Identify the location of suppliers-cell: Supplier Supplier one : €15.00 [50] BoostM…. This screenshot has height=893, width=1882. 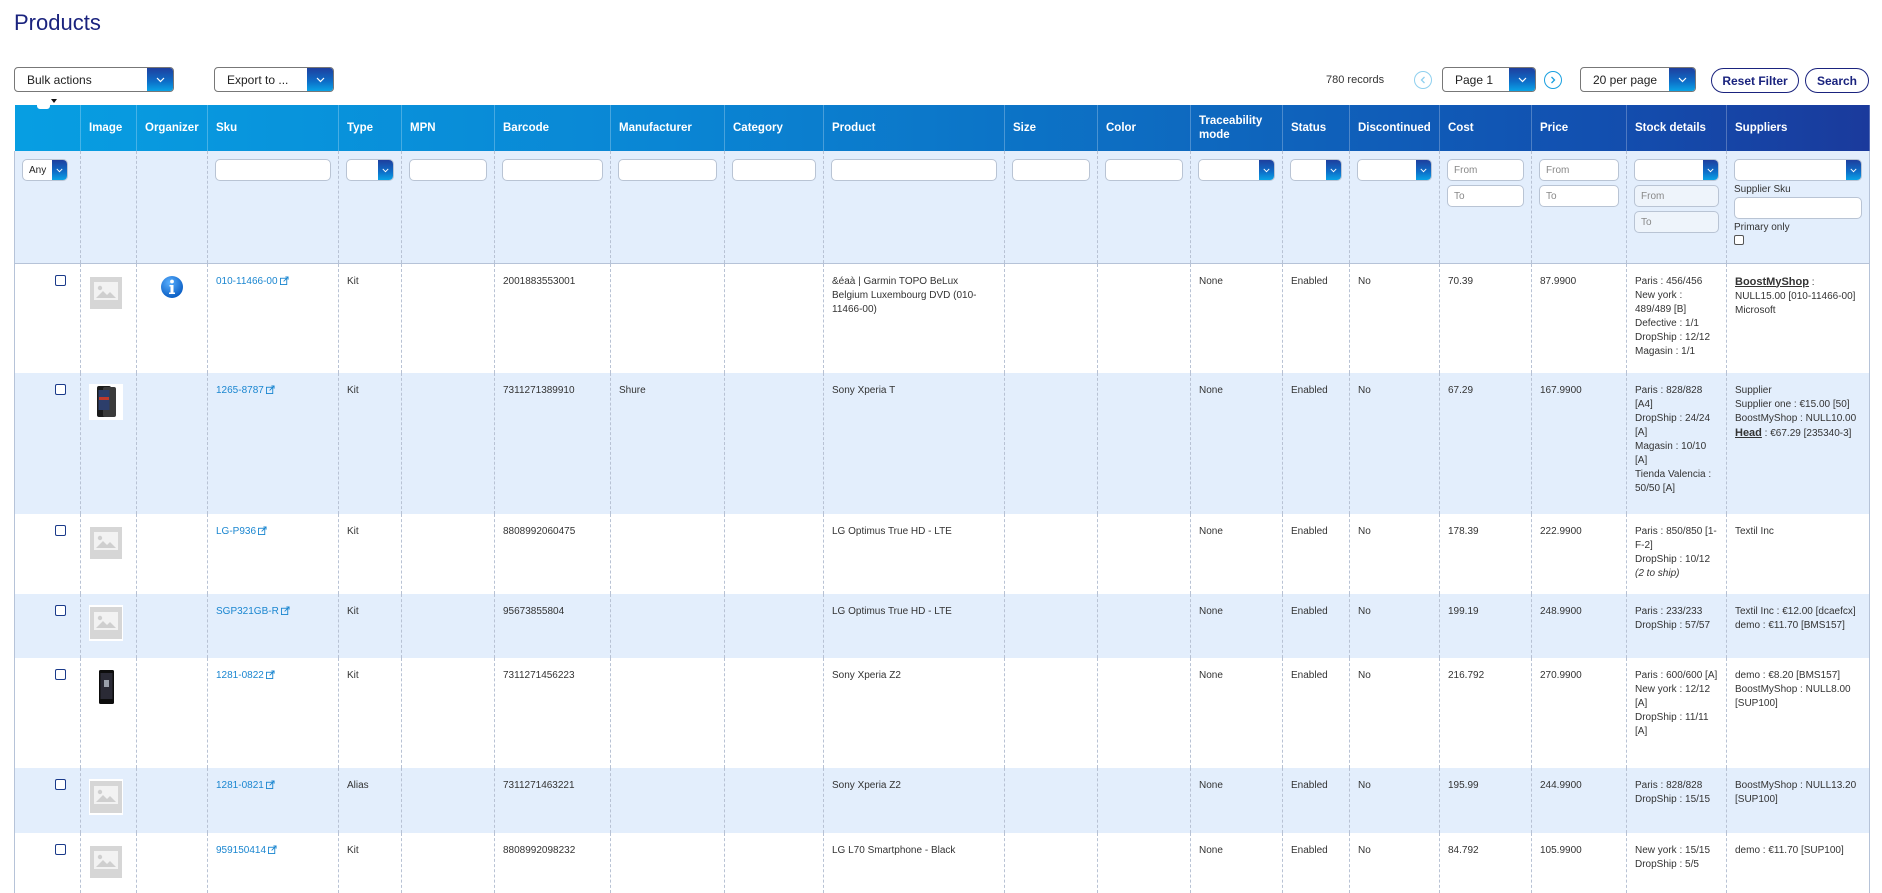
(1798, 443).